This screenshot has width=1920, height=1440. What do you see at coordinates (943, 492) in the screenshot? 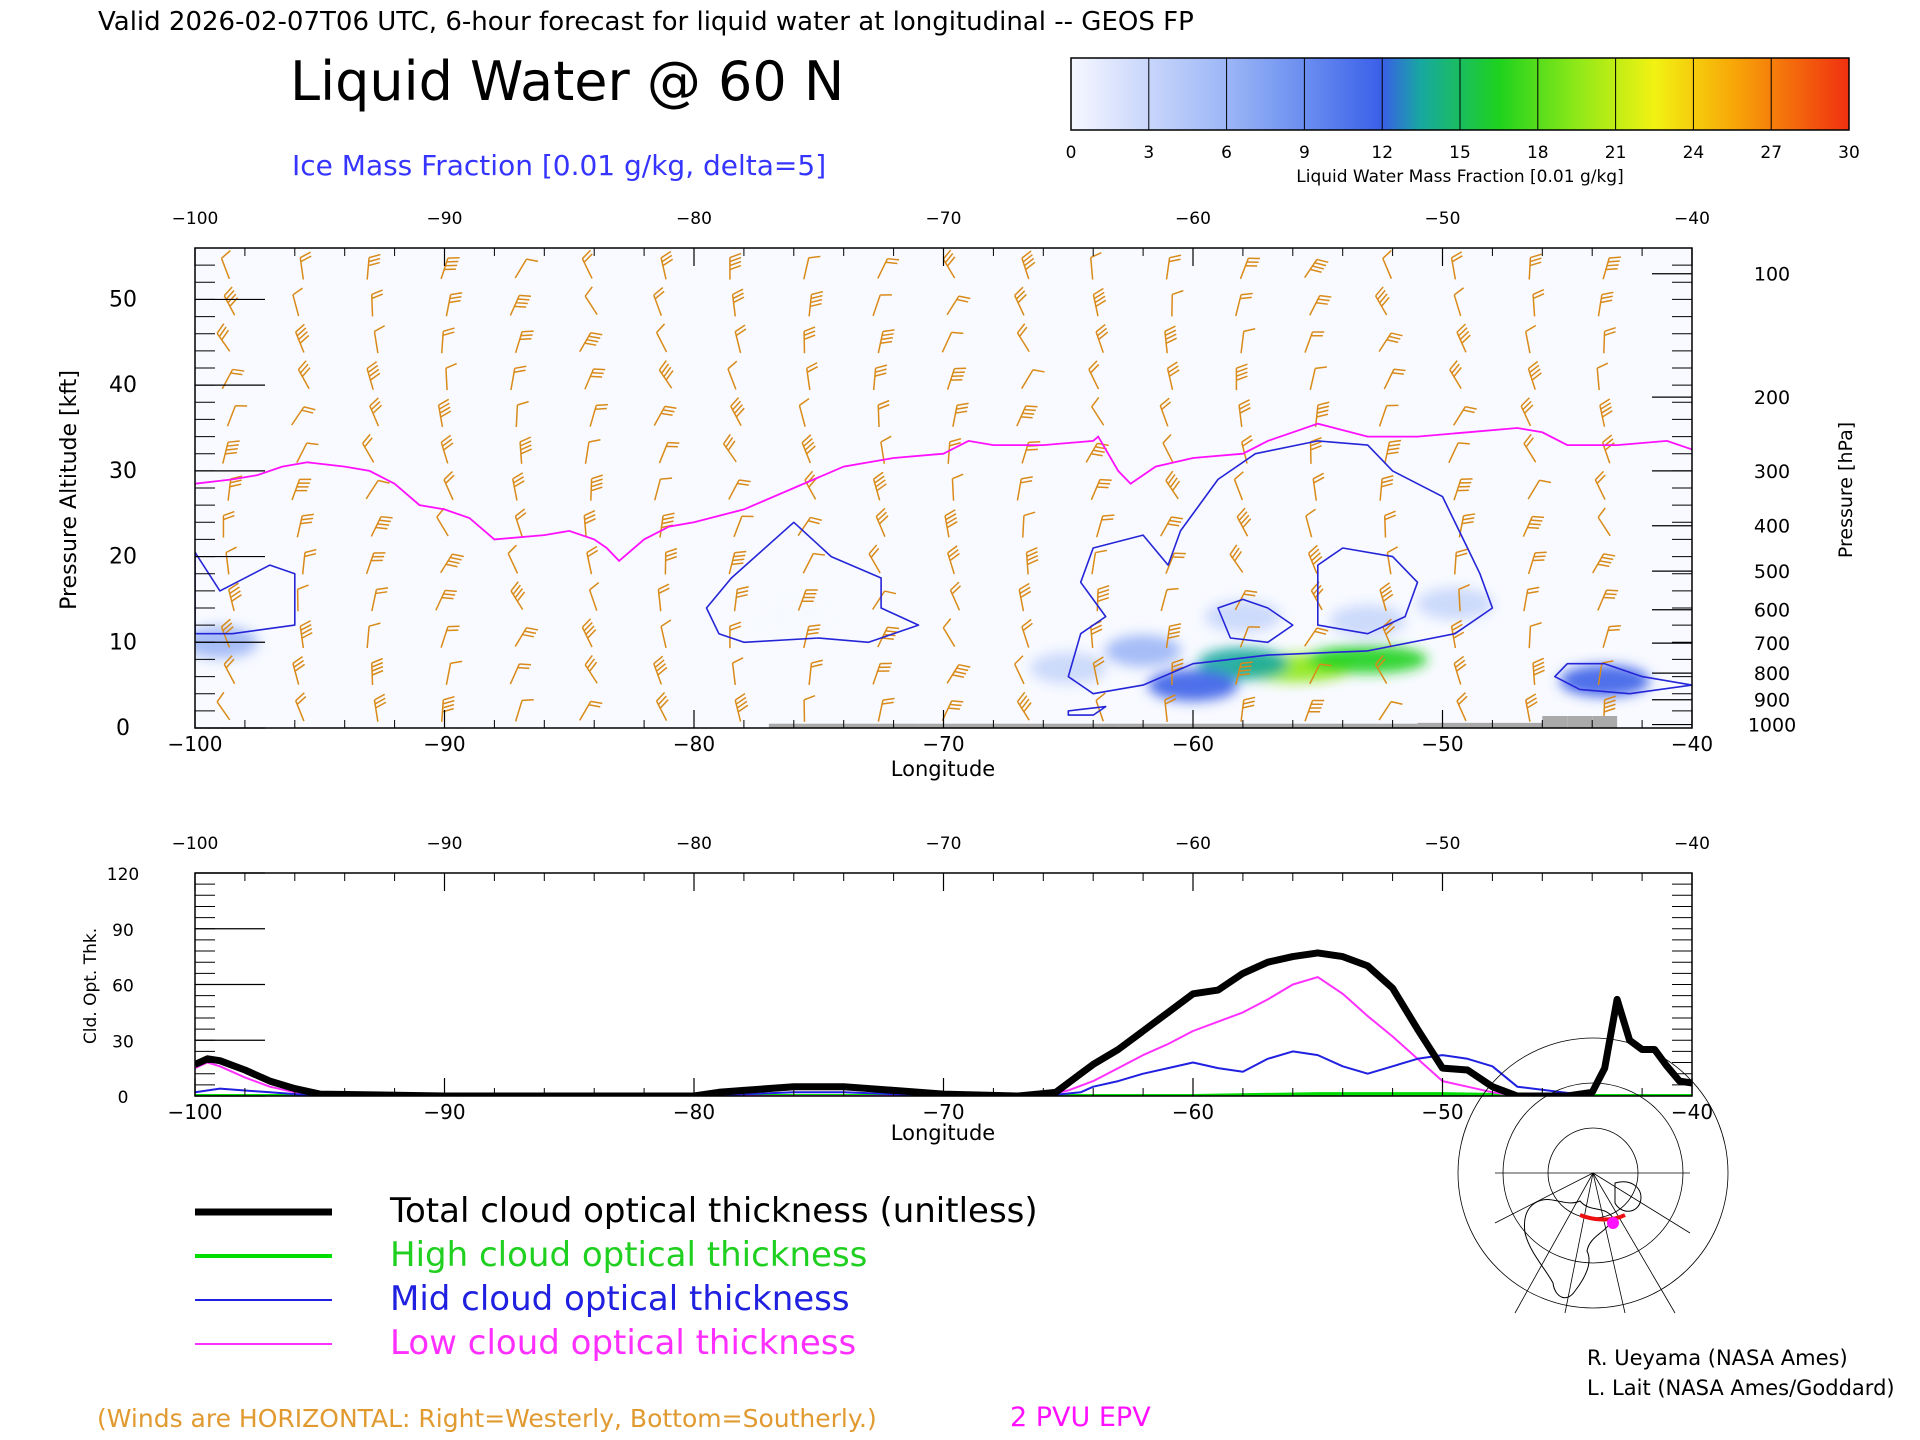
I see `tropopause-line` at bounding box center [943, 492].